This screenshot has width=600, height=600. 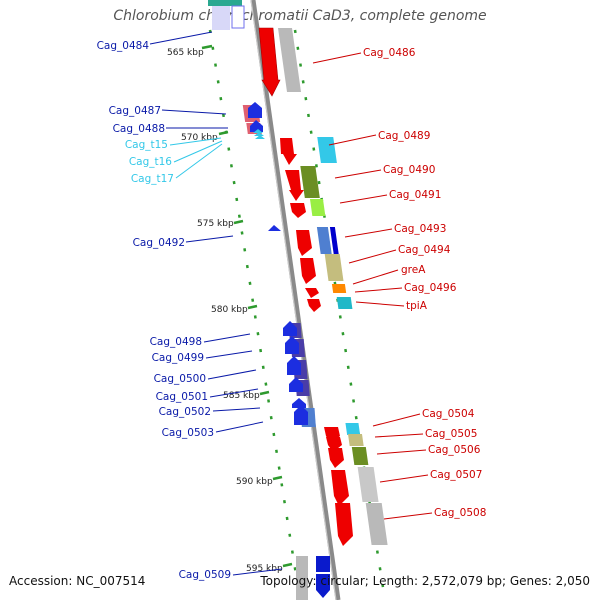 I want to click on gene-fragment-top, so click(x=225, y=3).